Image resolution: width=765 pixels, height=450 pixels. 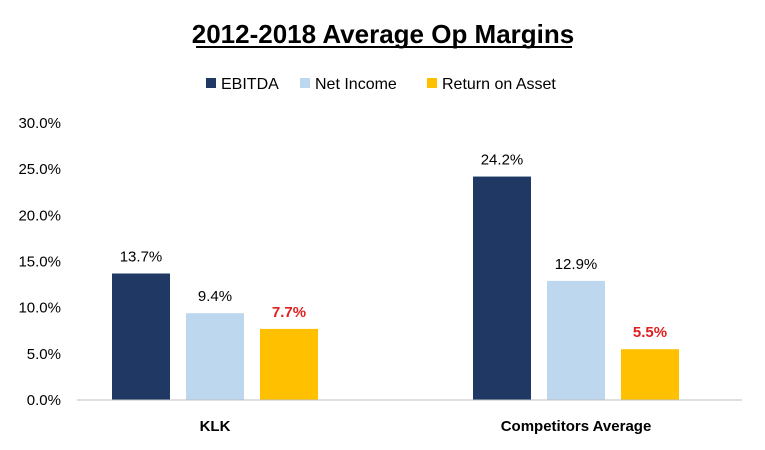 I want to click on data-label-net-income-klk: 9.4%, so click(x=215, y=296).